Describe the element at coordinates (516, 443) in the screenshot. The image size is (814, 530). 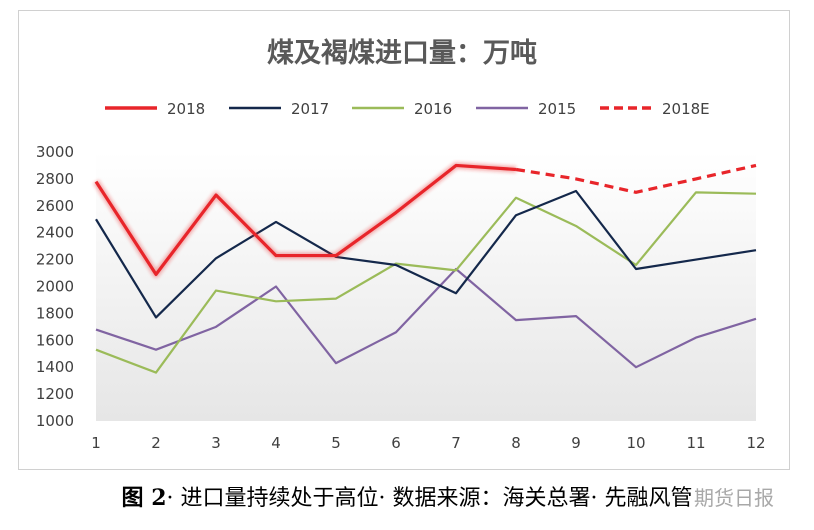
I see `x-tick-label: 8` at that location.